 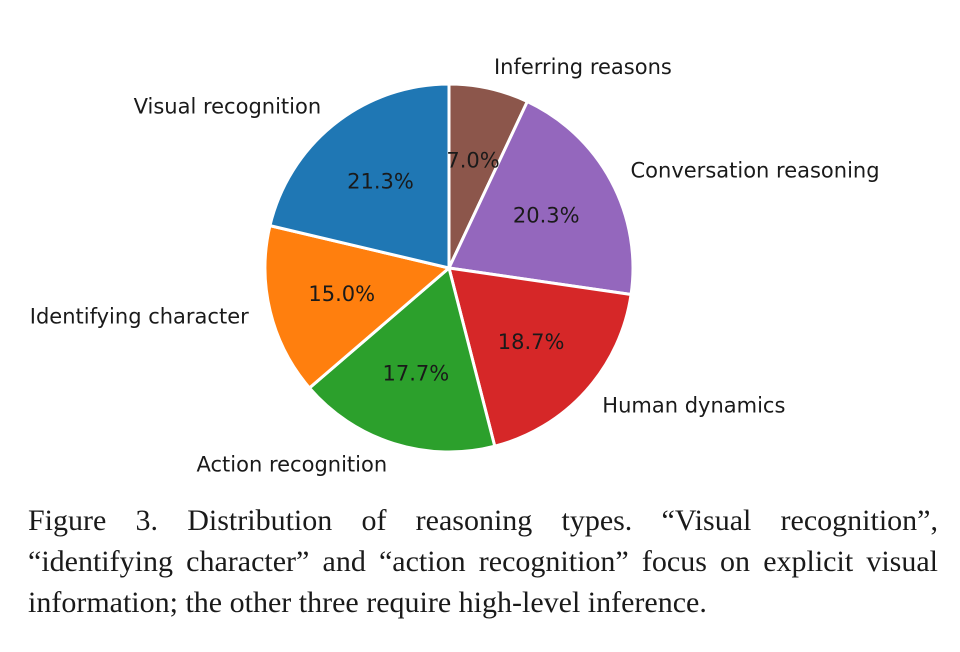 I want to click on pie-slice-visual-recognition, so click(x=359, y=176).